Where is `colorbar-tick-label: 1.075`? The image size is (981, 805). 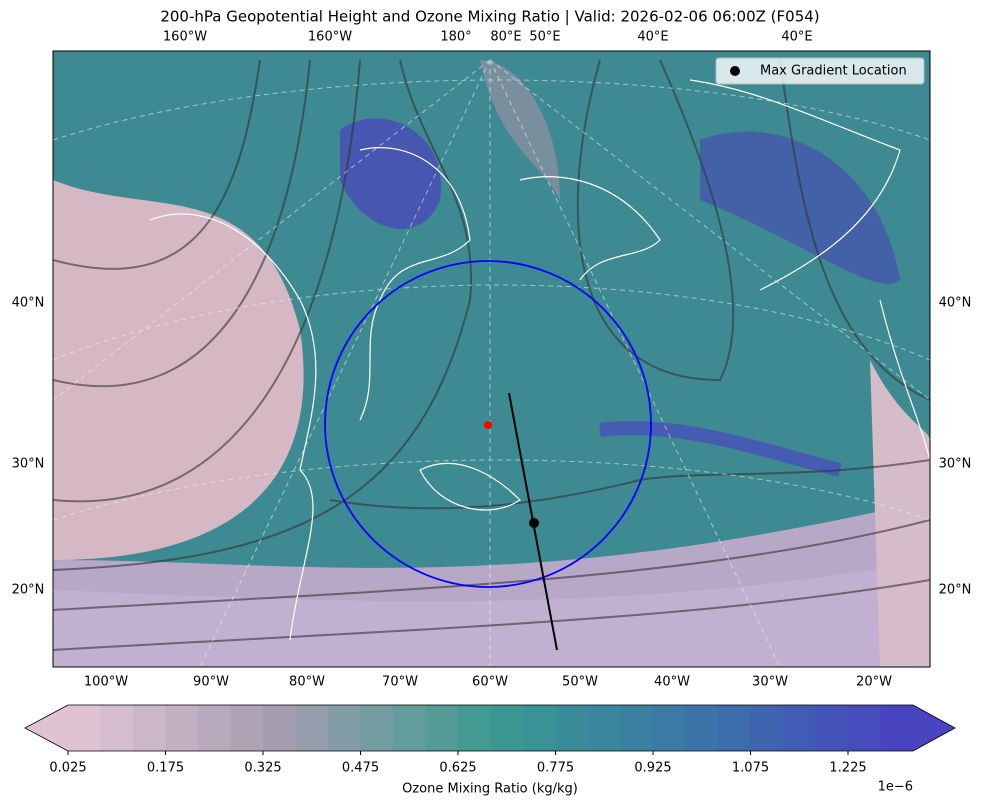
colorbar-tick-label: 1.075 is located at coordinates (750, 768).